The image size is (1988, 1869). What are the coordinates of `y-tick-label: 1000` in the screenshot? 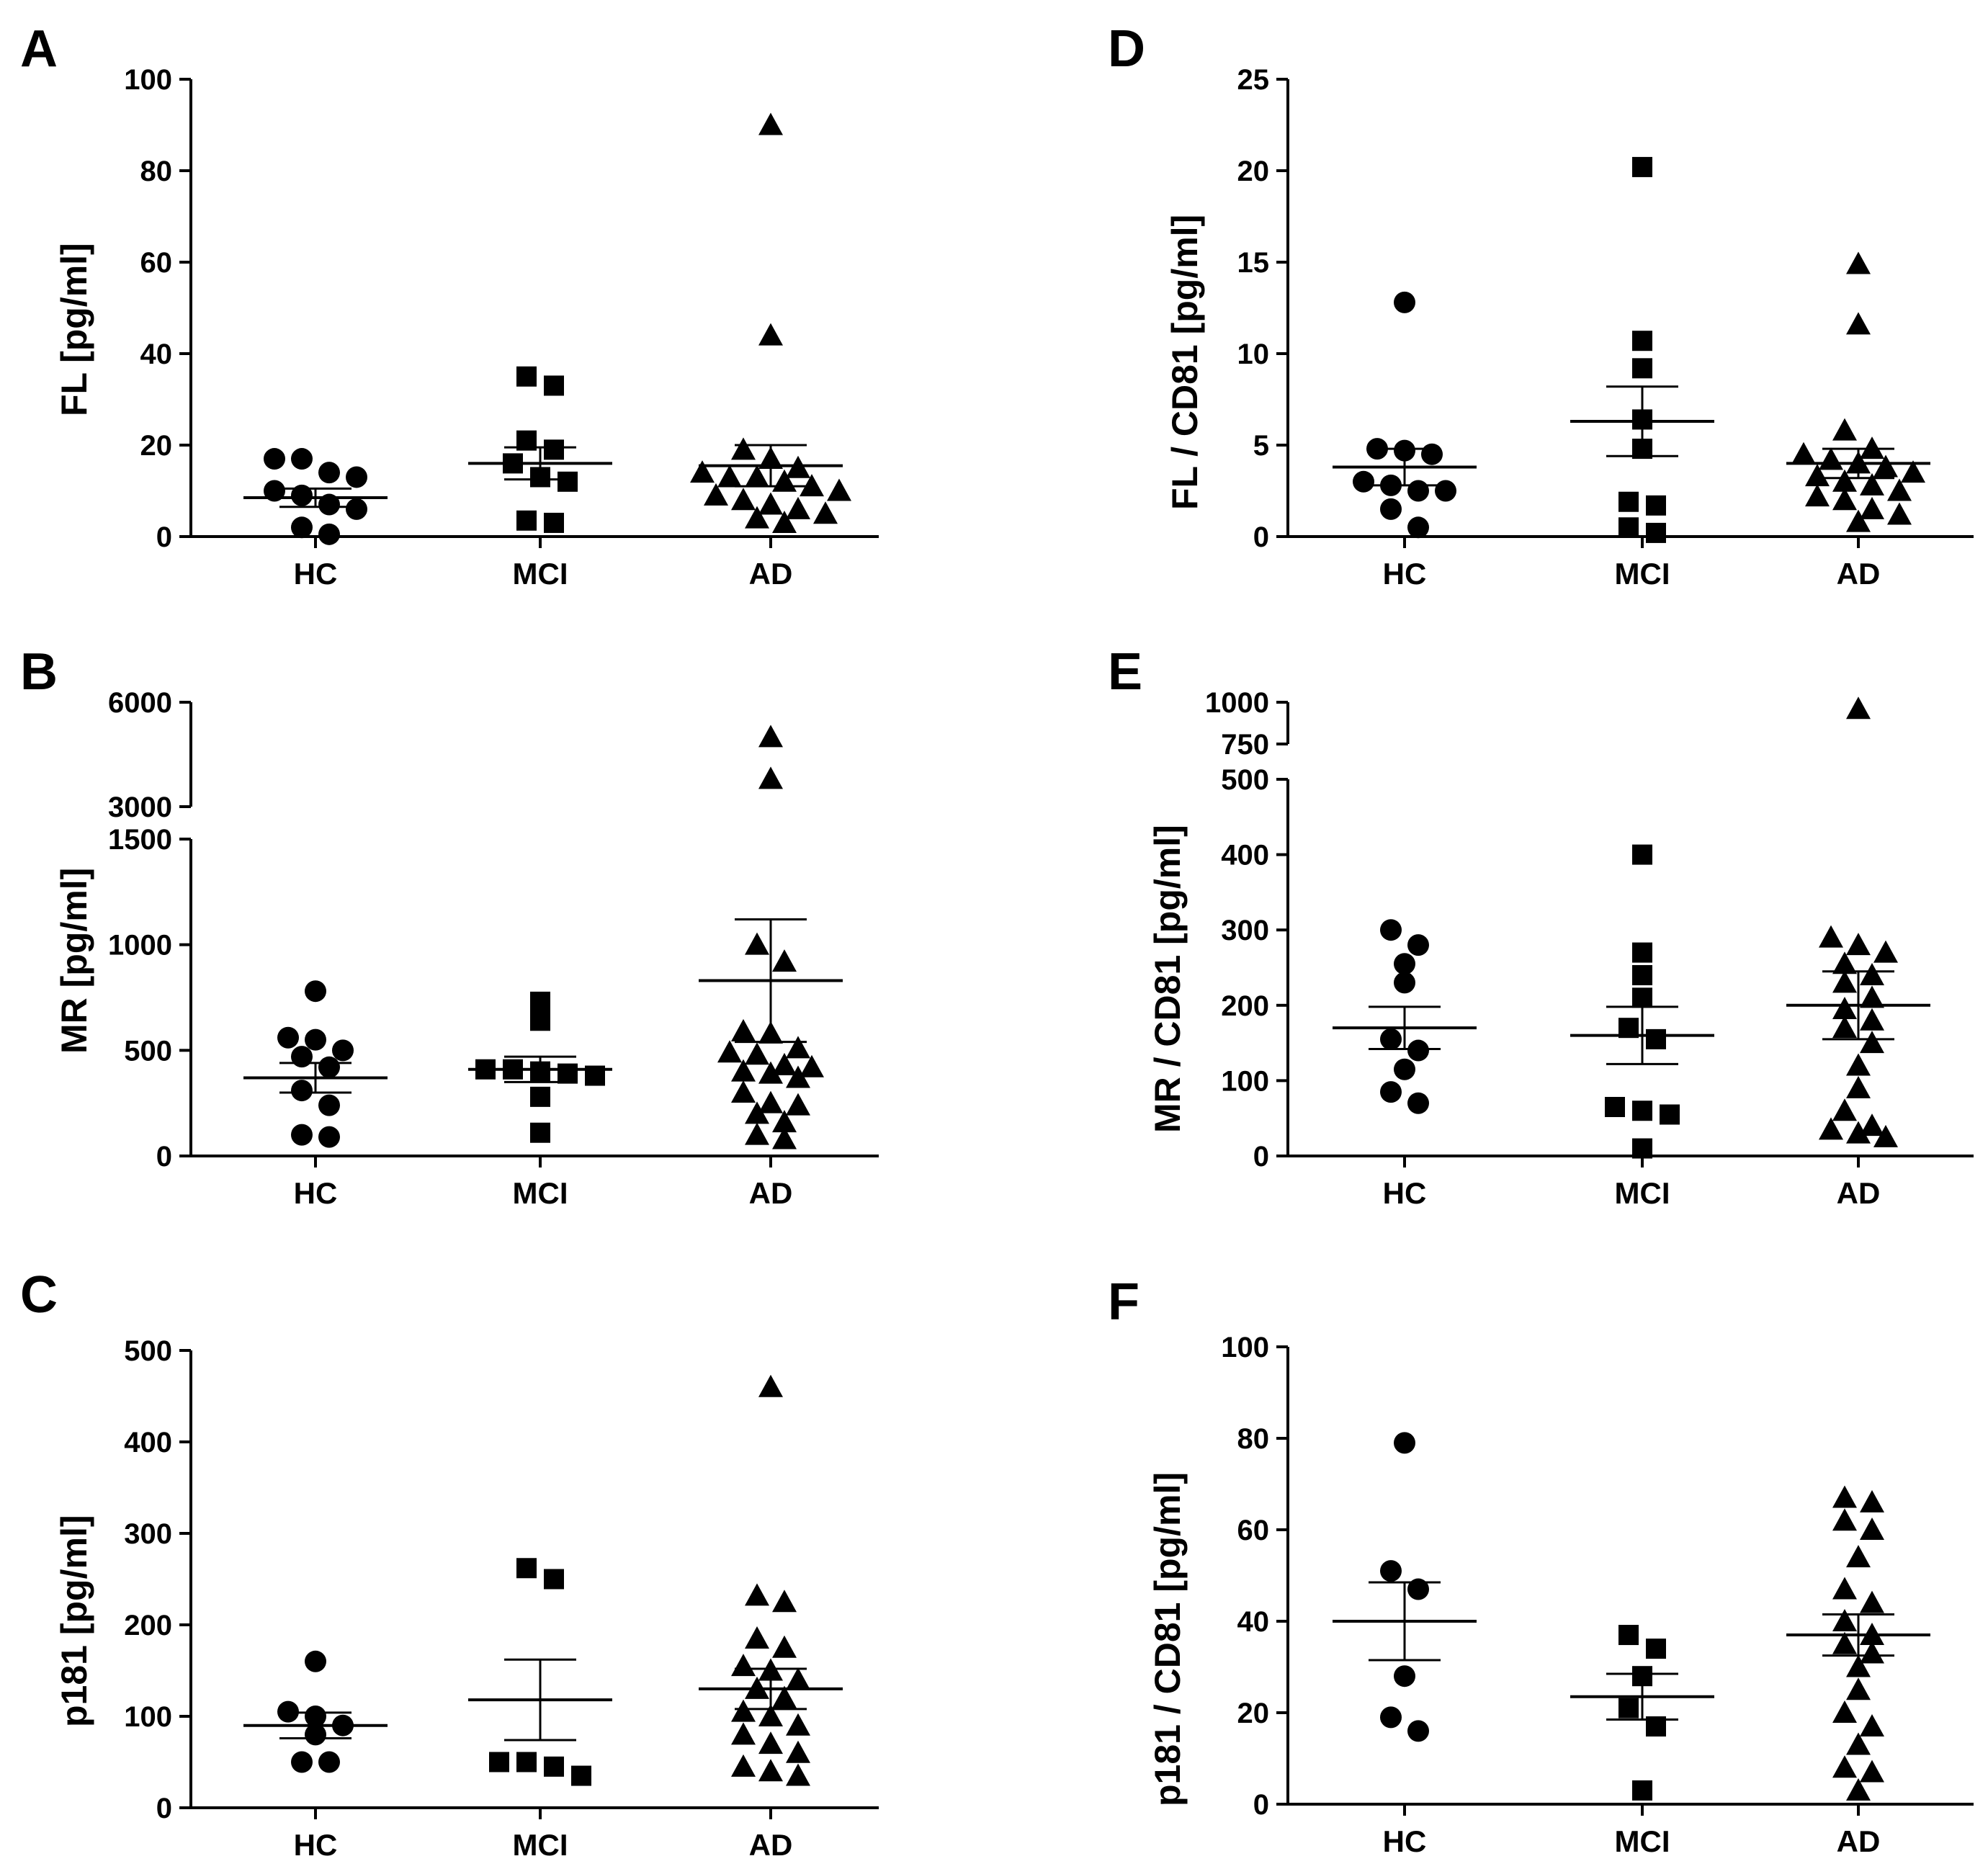 It's located at (140, 946).